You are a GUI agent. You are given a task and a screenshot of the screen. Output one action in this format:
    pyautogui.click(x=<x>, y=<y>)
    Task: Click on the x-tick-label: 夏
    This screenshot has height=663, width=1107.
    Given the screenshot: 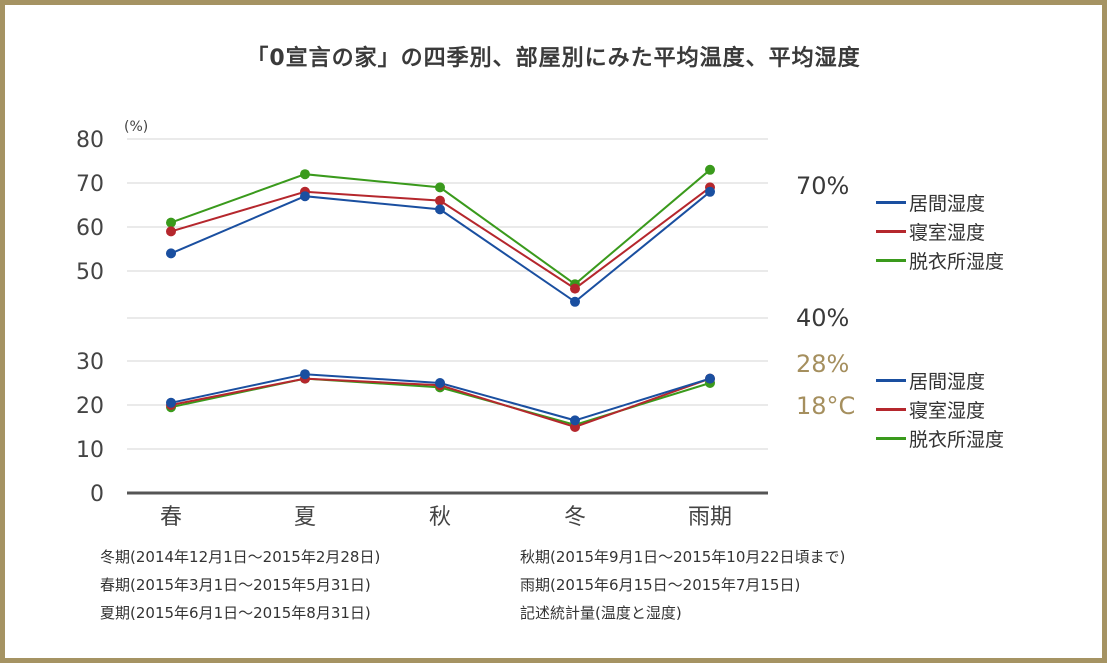 What is the action you would take?
    pyautogui.click(x=305, y=517)
    